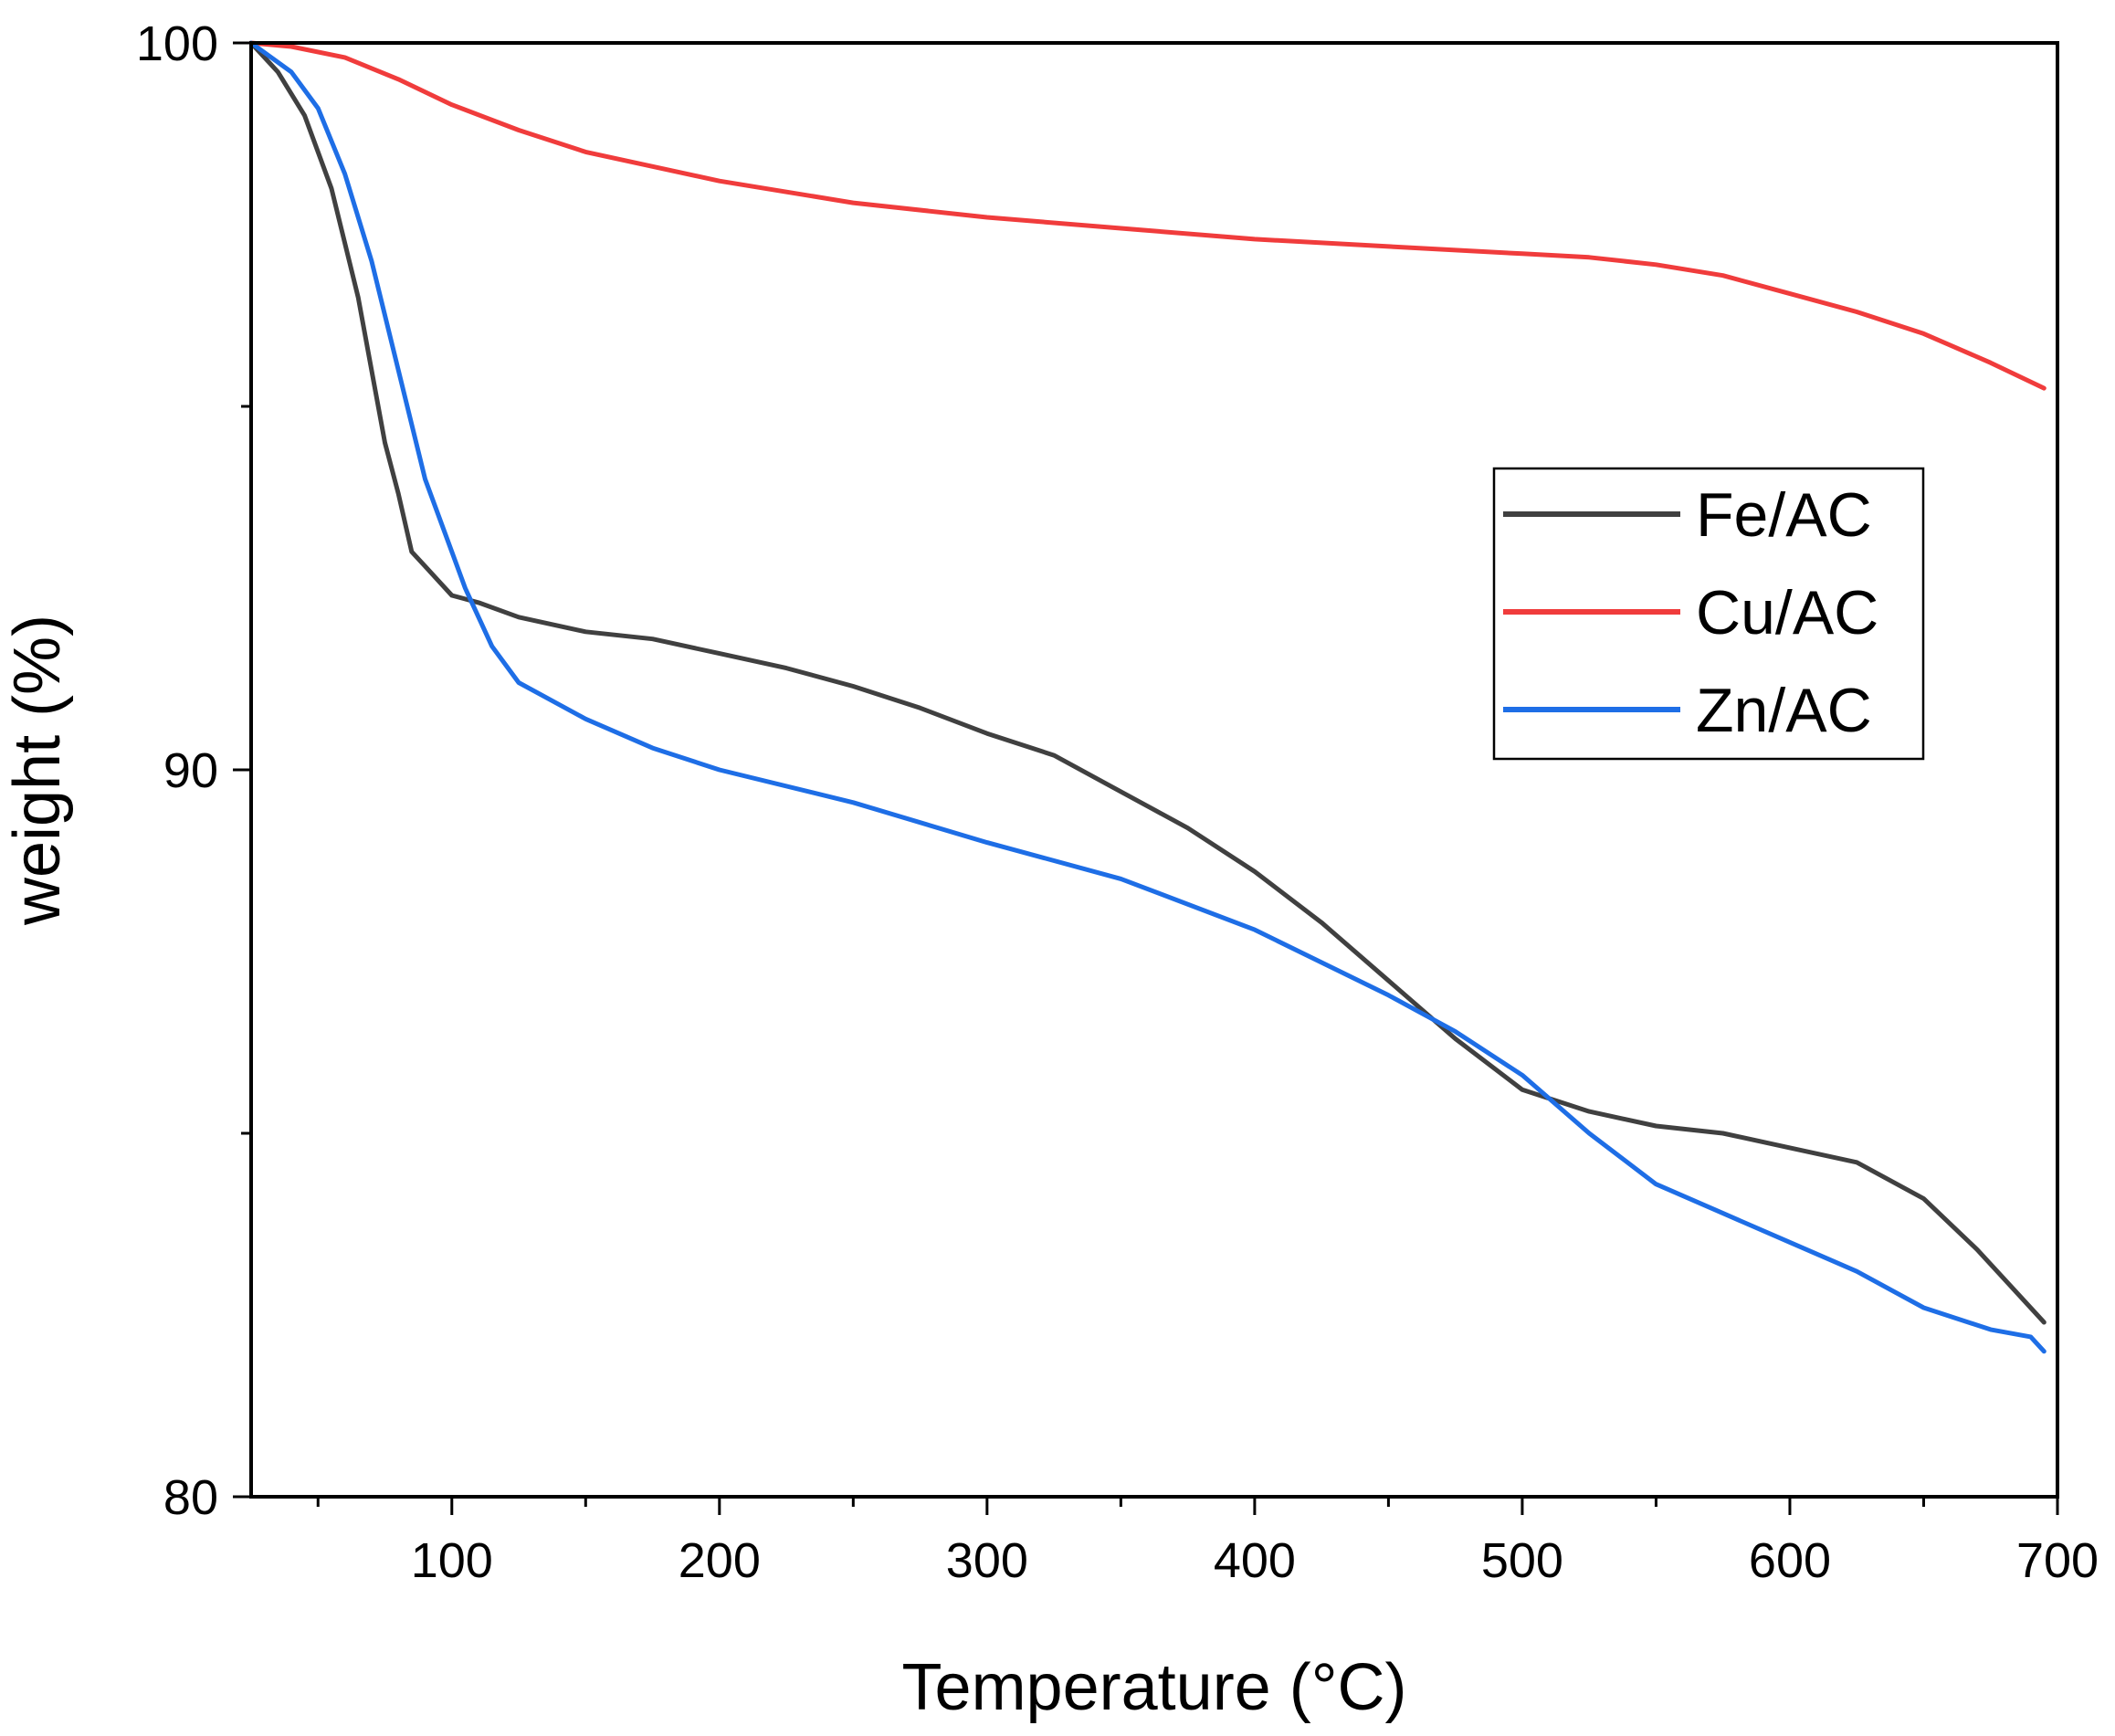 The height and width of the screenshot is (1736, 2115). What do you see at coordinates (190, 1497) in the screenshot?
I see `y-tick-label: 80` at bounding box center [190, 1497].